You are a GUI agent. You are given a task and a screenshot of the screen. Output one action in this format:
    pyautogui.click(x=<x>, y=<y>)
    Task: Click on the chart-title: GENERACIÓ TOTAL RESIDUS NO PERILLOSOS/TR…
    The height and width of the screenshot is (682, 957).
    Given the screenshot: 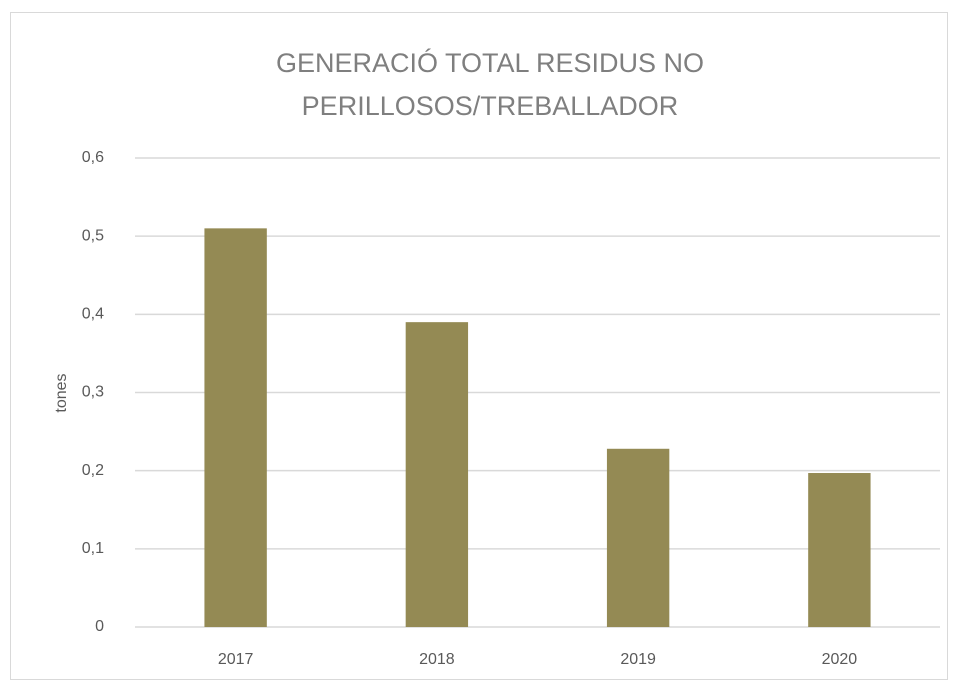 What is the action you would take?
    pyautogui.click(x=490, y=84)
    